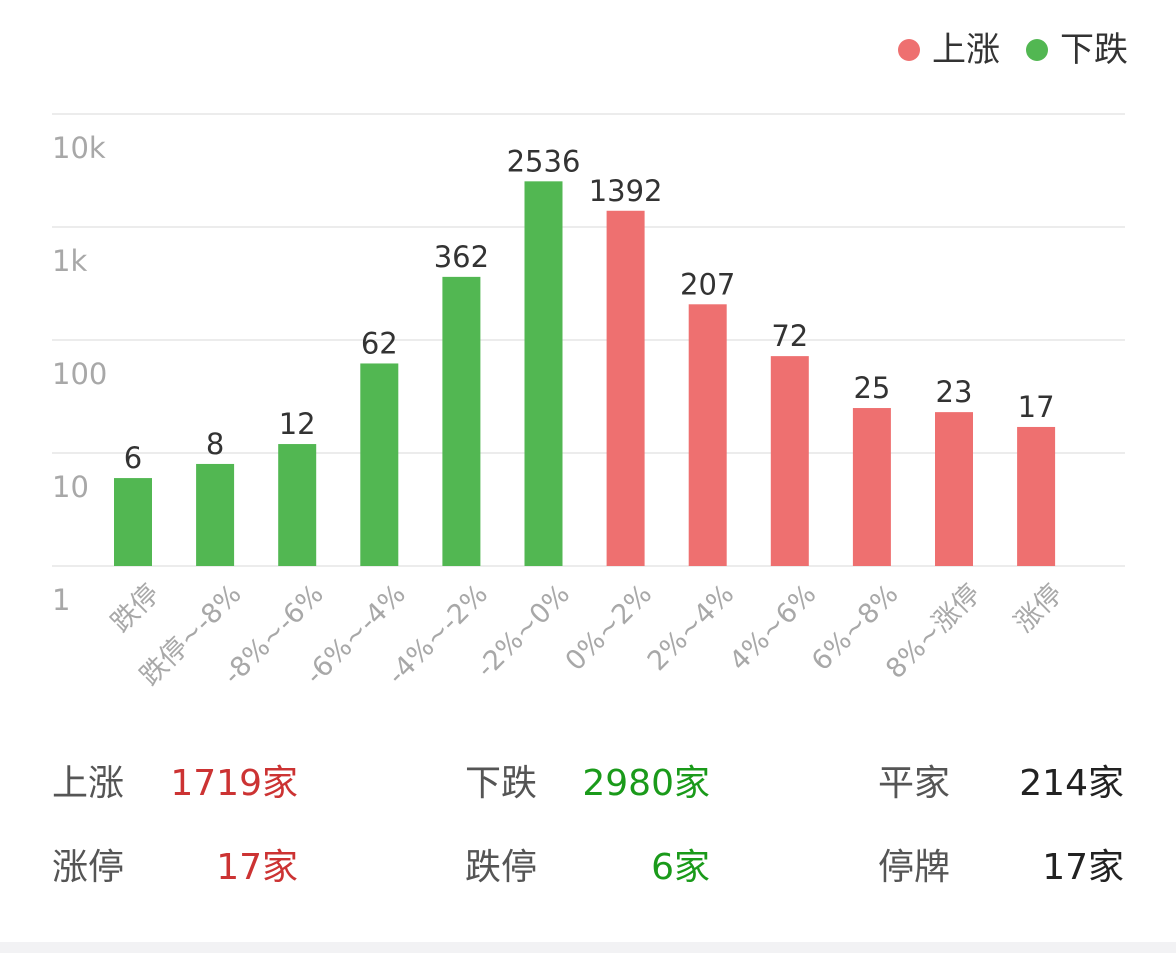 The image size is (1176, 953). What do you see at coordinates (501, 783) in the screenshot?
I see `stat-label-down: 下跌` at bounding box center [501, 783].